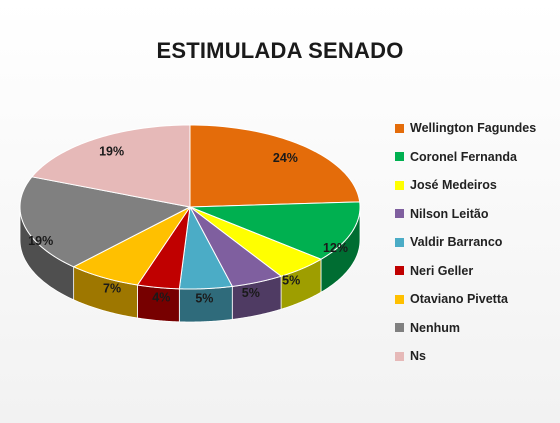 This screenshot has height=423, width=560. Describe the element at coordinates (418, 356) in the screenshot. I see `legend-label: Ns` at that location.